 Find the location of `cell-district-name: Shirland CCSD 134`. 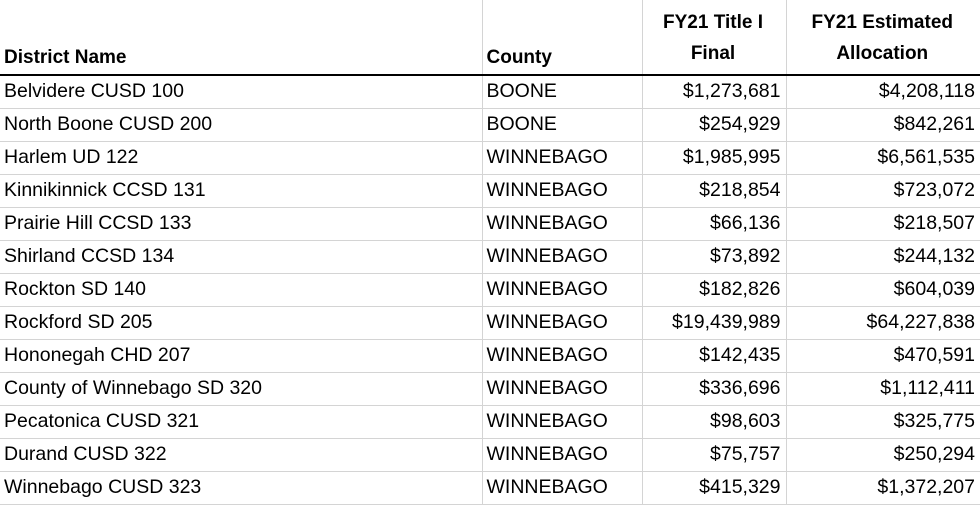

cell-district-name: Shirland CCSD 134 is located at coordinates (241, 257).